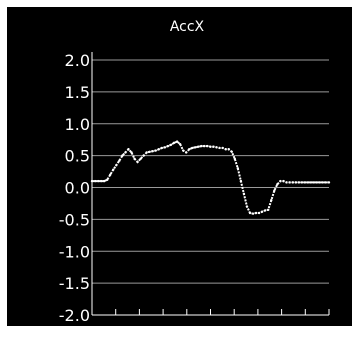 The image size is (359, 339). What do you see at coordinates (222, 312) in the screenshot?
I see `x-ticks` at bounding box center [222, 312].